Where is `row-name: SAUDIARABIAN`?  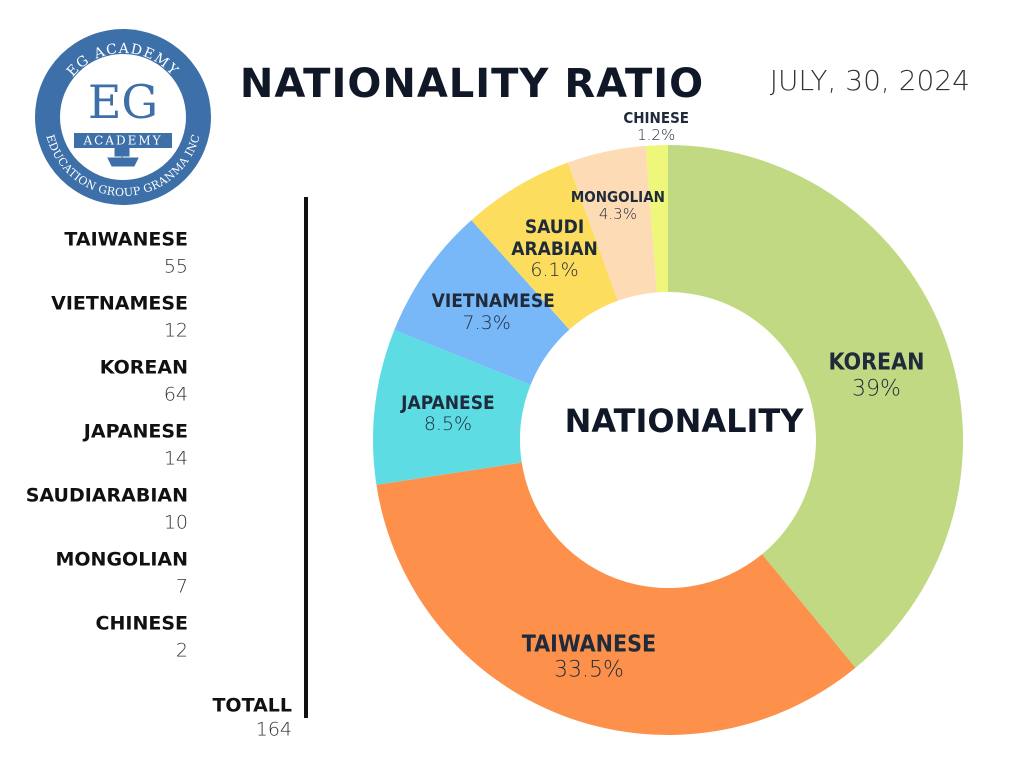 row-name: SAUDIARABIAN is located at coordinates (107, 496).